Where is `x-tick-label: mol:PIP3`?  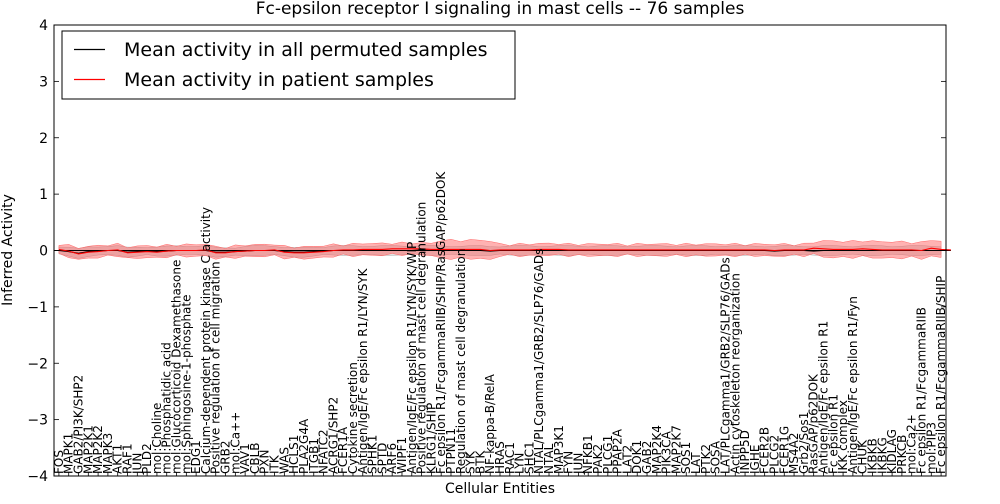
x-tick-label: mol:PIP3 is located at coordinates (931, 448).